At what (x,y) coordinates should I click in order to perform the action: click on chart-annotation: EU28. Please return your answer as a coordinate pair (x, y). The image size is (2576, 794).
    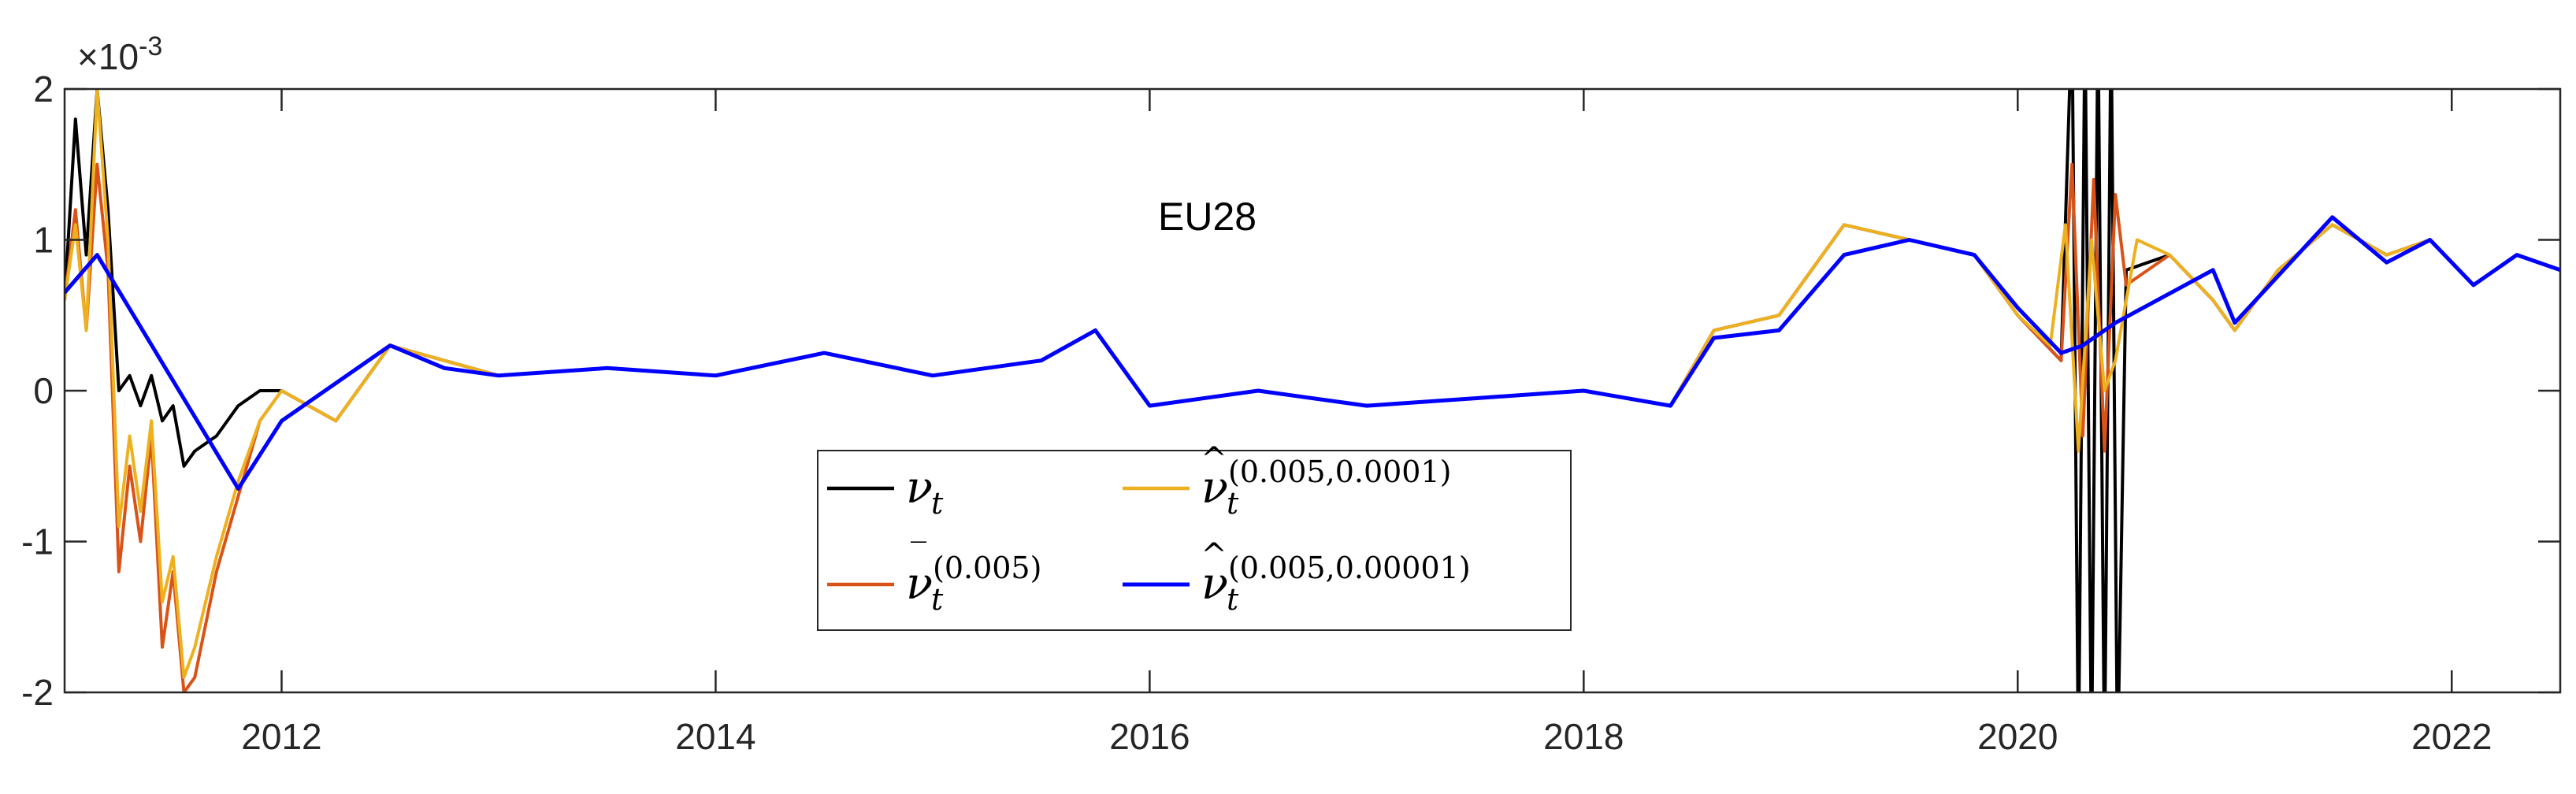
    Looking at the image, I should click on (1207, 217).